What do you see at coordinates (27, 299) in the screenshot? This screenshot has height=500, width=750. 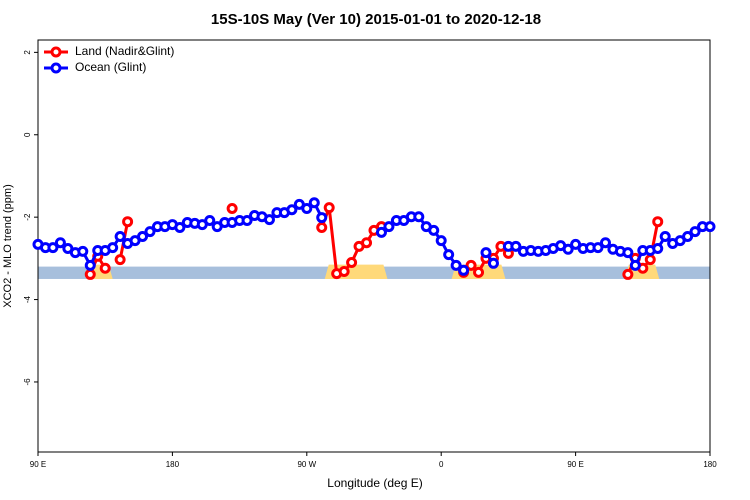 I see `y-tick-label: -4` at bounding box center [27, 299].